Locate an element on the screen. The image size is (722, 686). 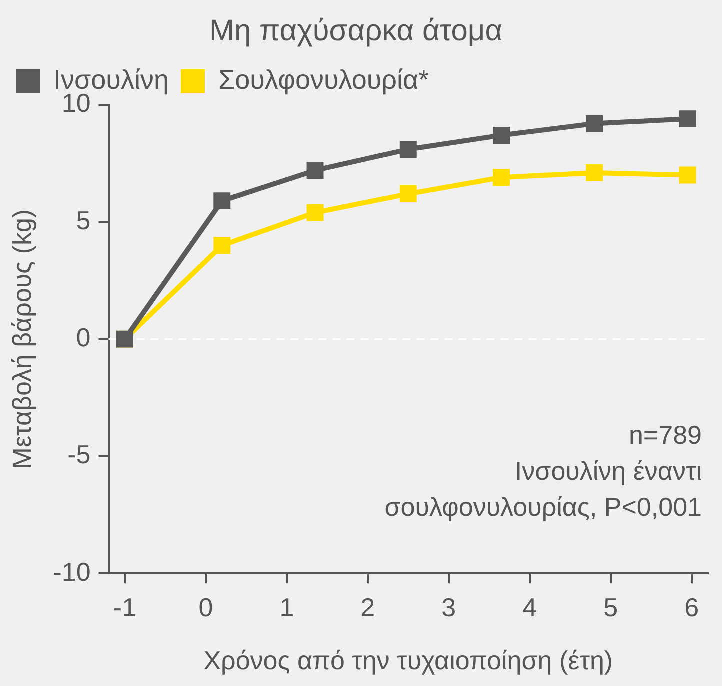
x-tick-label: 0 is located at coordinates (206, 607).